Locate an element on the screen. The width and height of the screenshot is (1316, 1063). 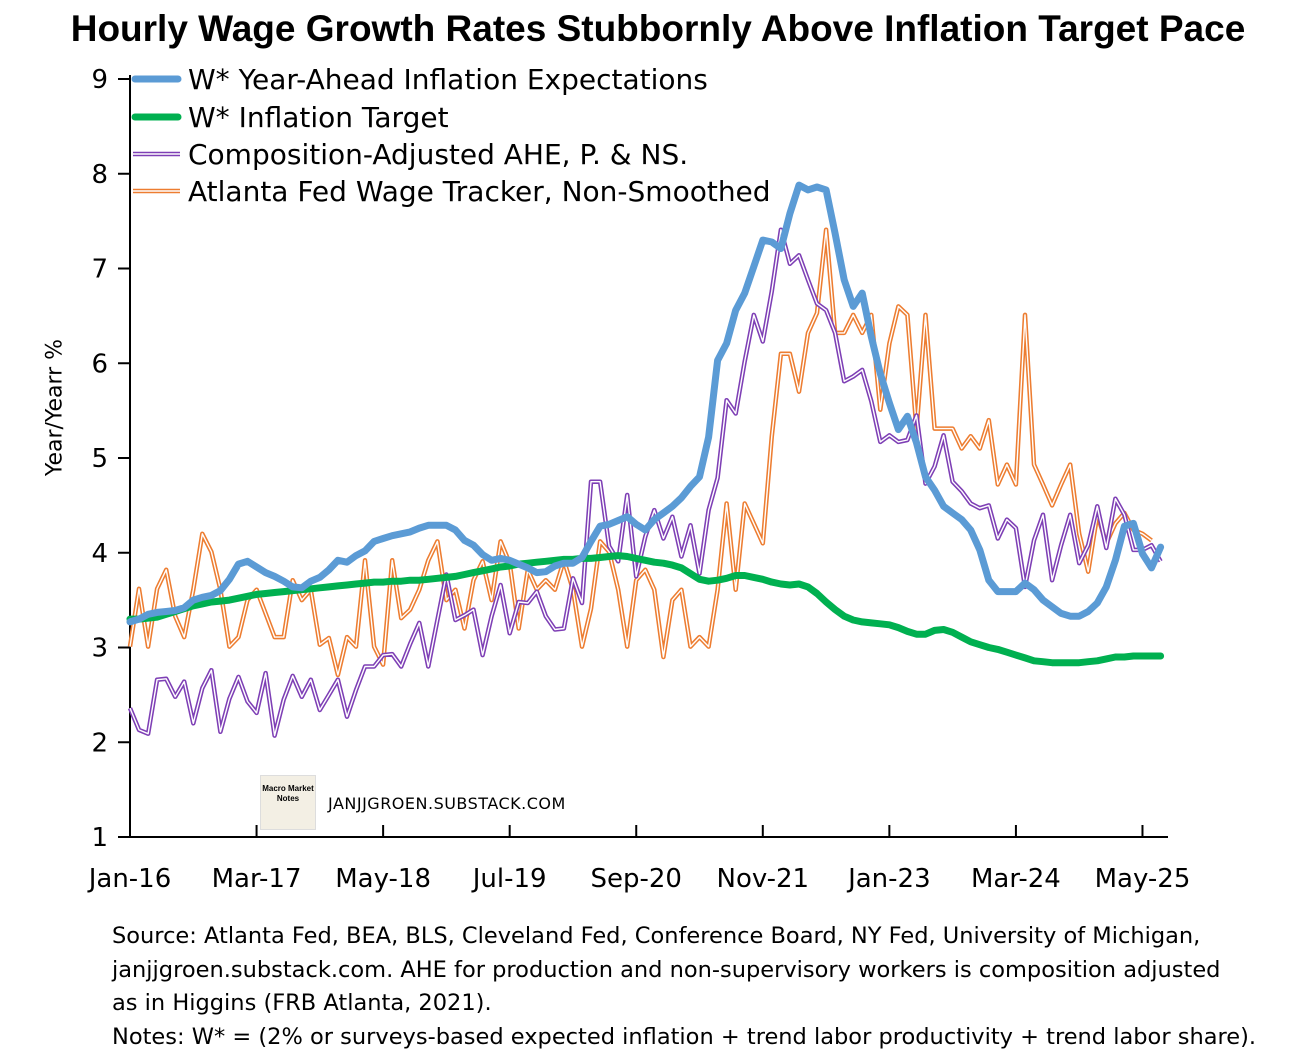
legend-label: W* Year-Ahead Inflation Expectations is located at coordinates (448, 79).